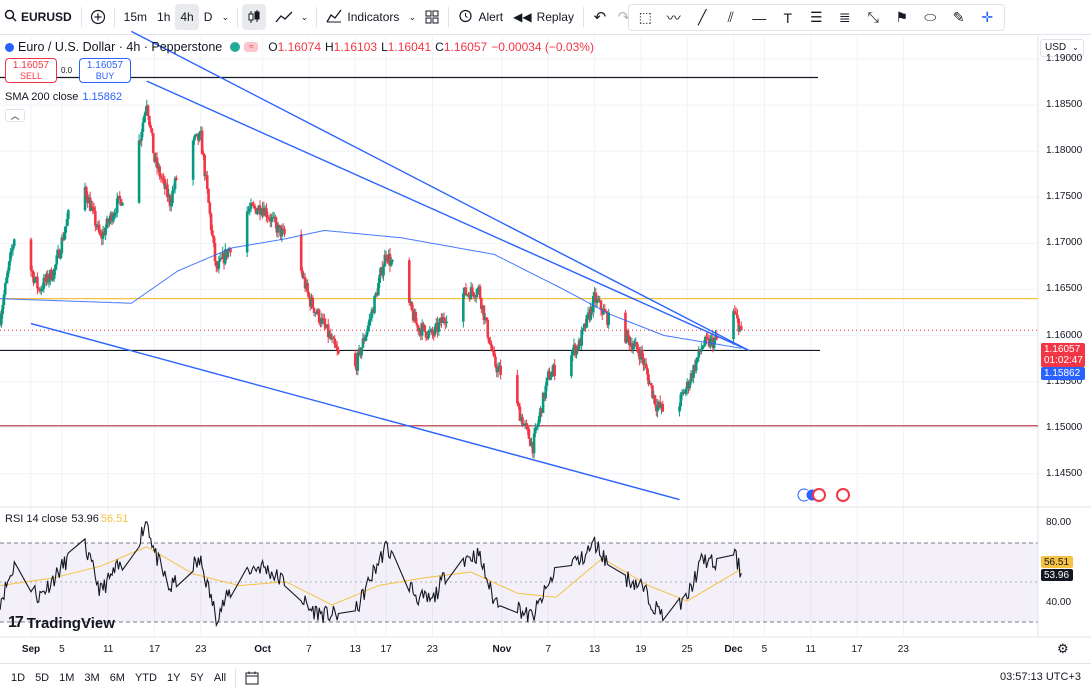 The width and height of the screenshot is (1091, 691). What do you see at coordinates (284, 17) in the screenshot?
I see `line-chart-icon` at bounding box center [284, 17].